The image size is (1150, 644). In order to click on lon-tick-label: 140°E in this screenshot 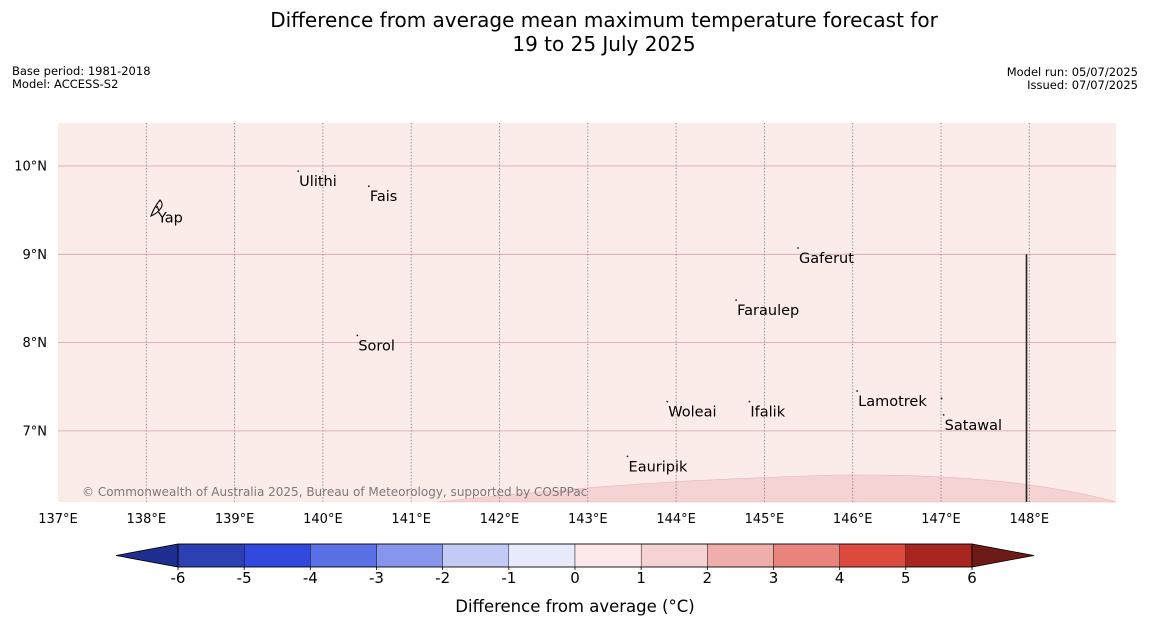, I will do `click(323, 519)`.